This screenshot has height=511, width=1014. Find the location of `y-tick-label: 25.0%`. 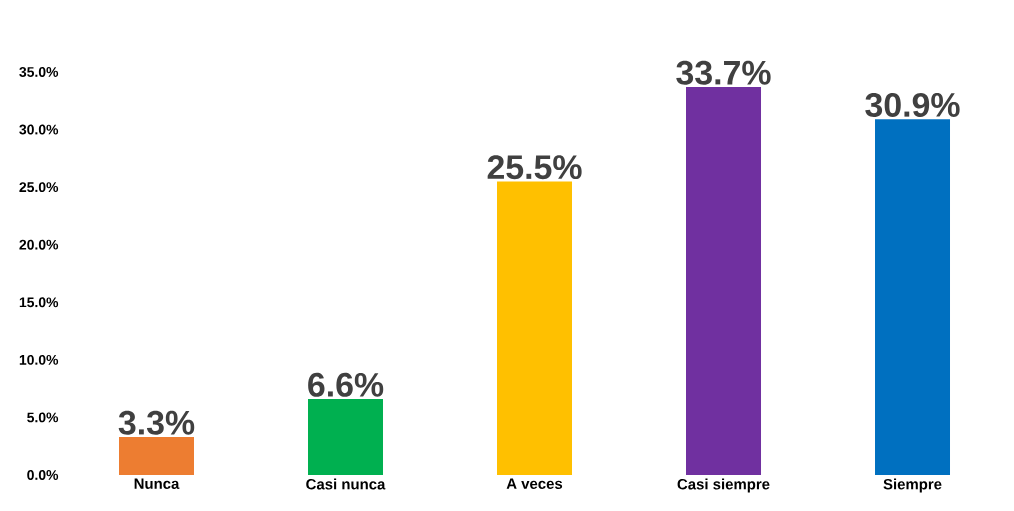

y-tick-label: 25.0% is located at coordinates (39, 187).